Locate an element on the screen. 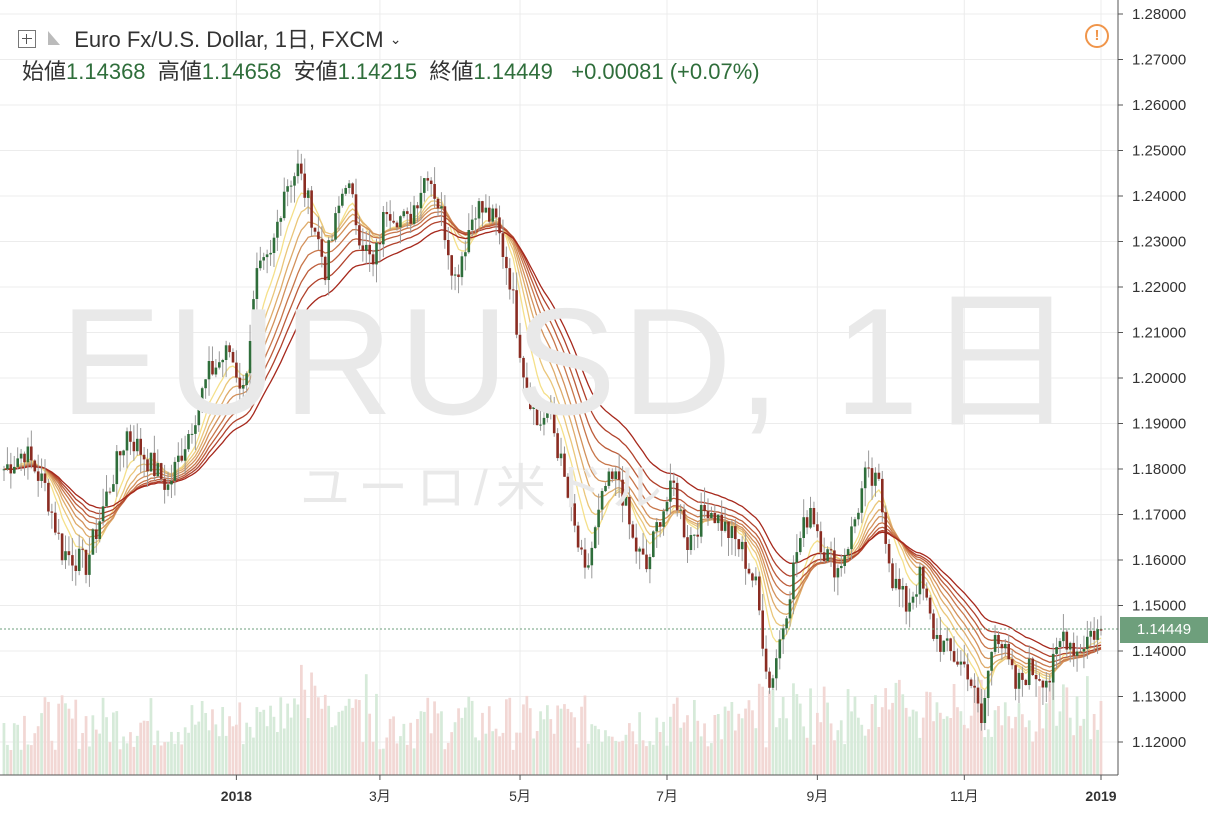 The width and height of the screenshot is (1214, 816). x-tick-label: 2018 is located at coordinates (236, 796).